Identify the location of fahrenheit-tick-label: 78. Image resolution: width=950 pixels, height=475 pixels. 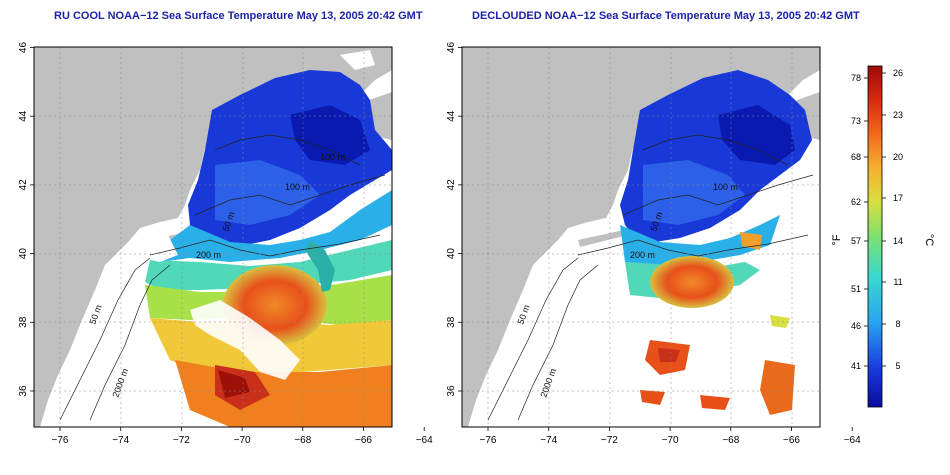
(856, 78).